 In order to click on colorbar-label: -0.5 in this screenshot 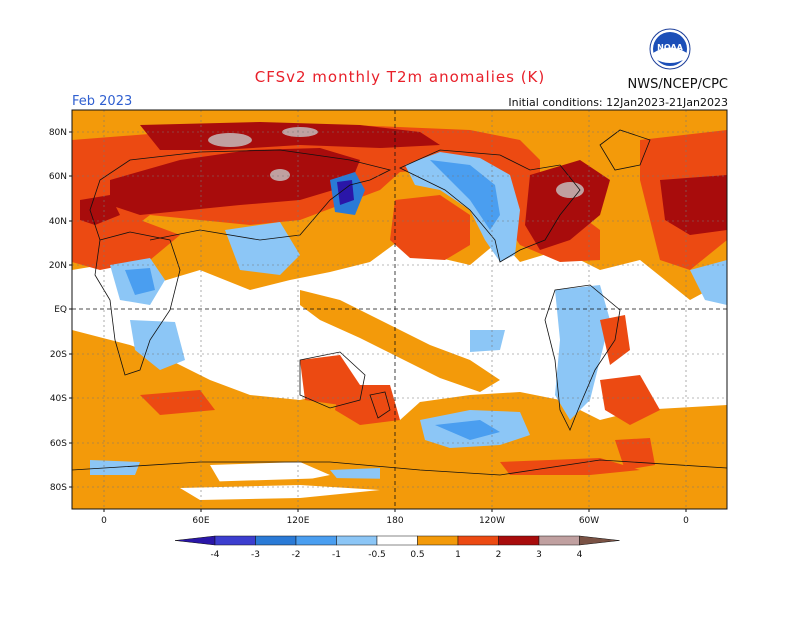, I will do `click(377, 555)`.